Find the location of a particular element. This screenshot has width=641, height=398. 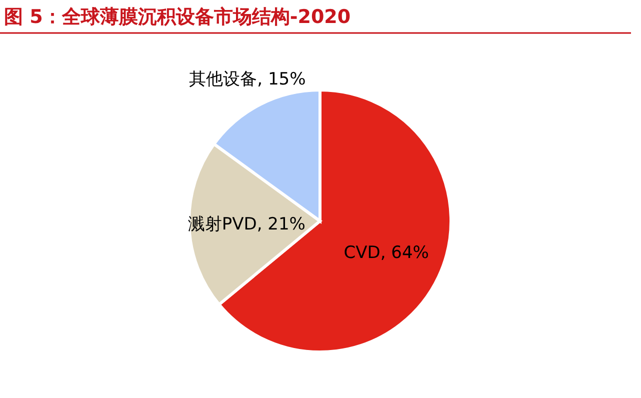

slice-label: 其他设备, 15% is located at coordinates (247, 80).